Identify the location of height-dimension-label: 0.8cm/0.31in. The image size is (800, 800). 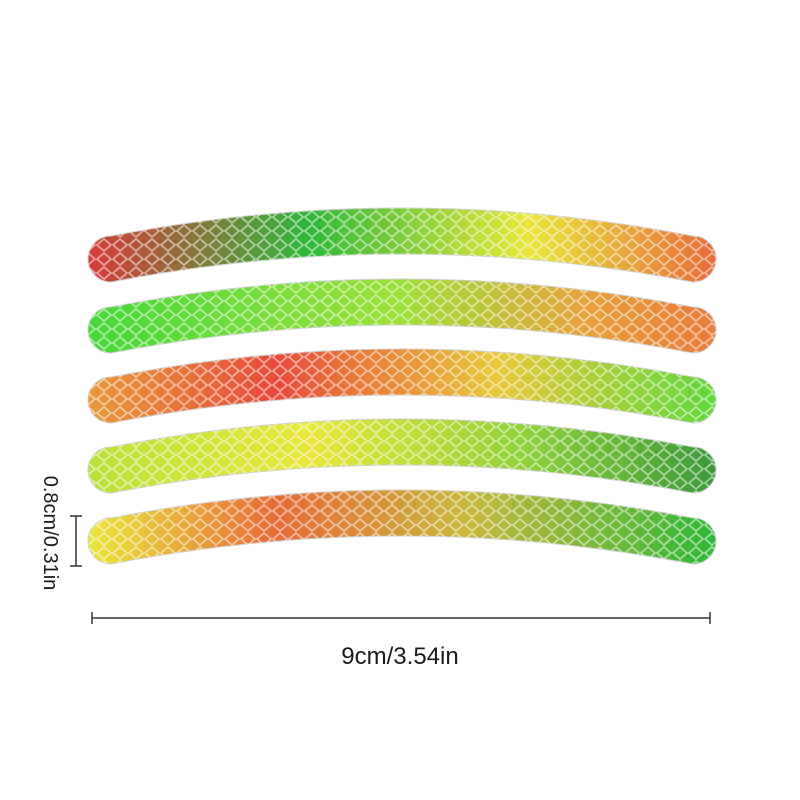
(50, 533).